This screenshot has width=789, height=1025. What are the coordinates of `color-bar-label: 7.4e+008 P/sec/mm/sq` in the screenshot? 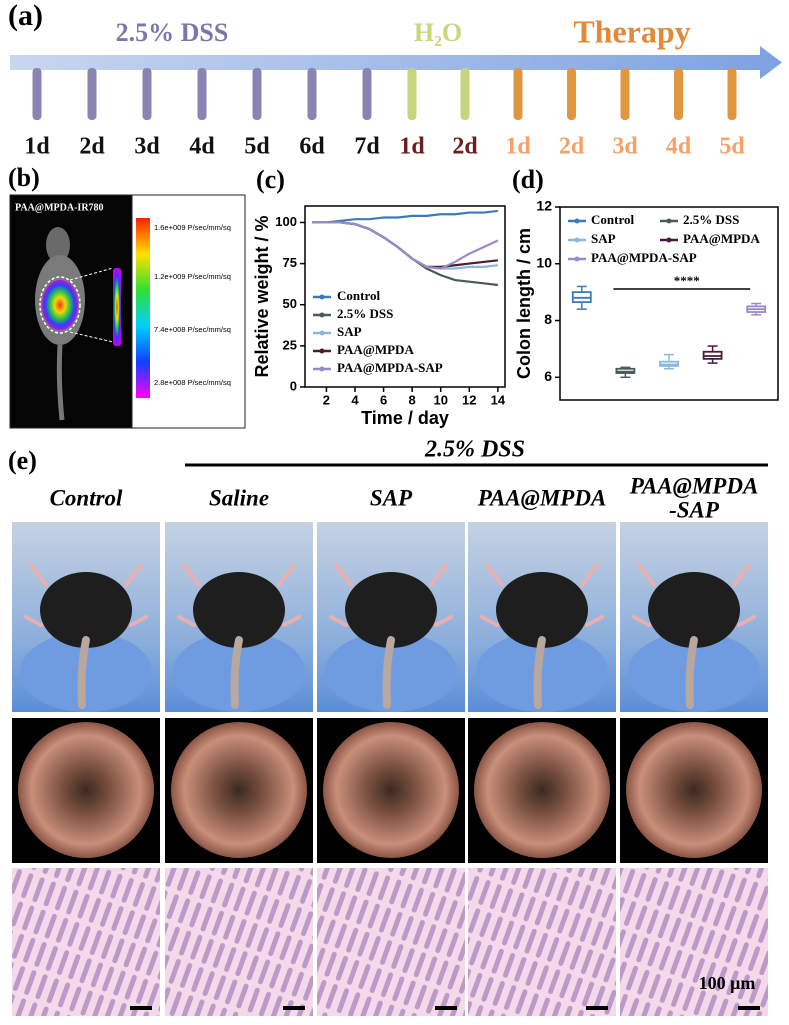 It's located at (192, 329).